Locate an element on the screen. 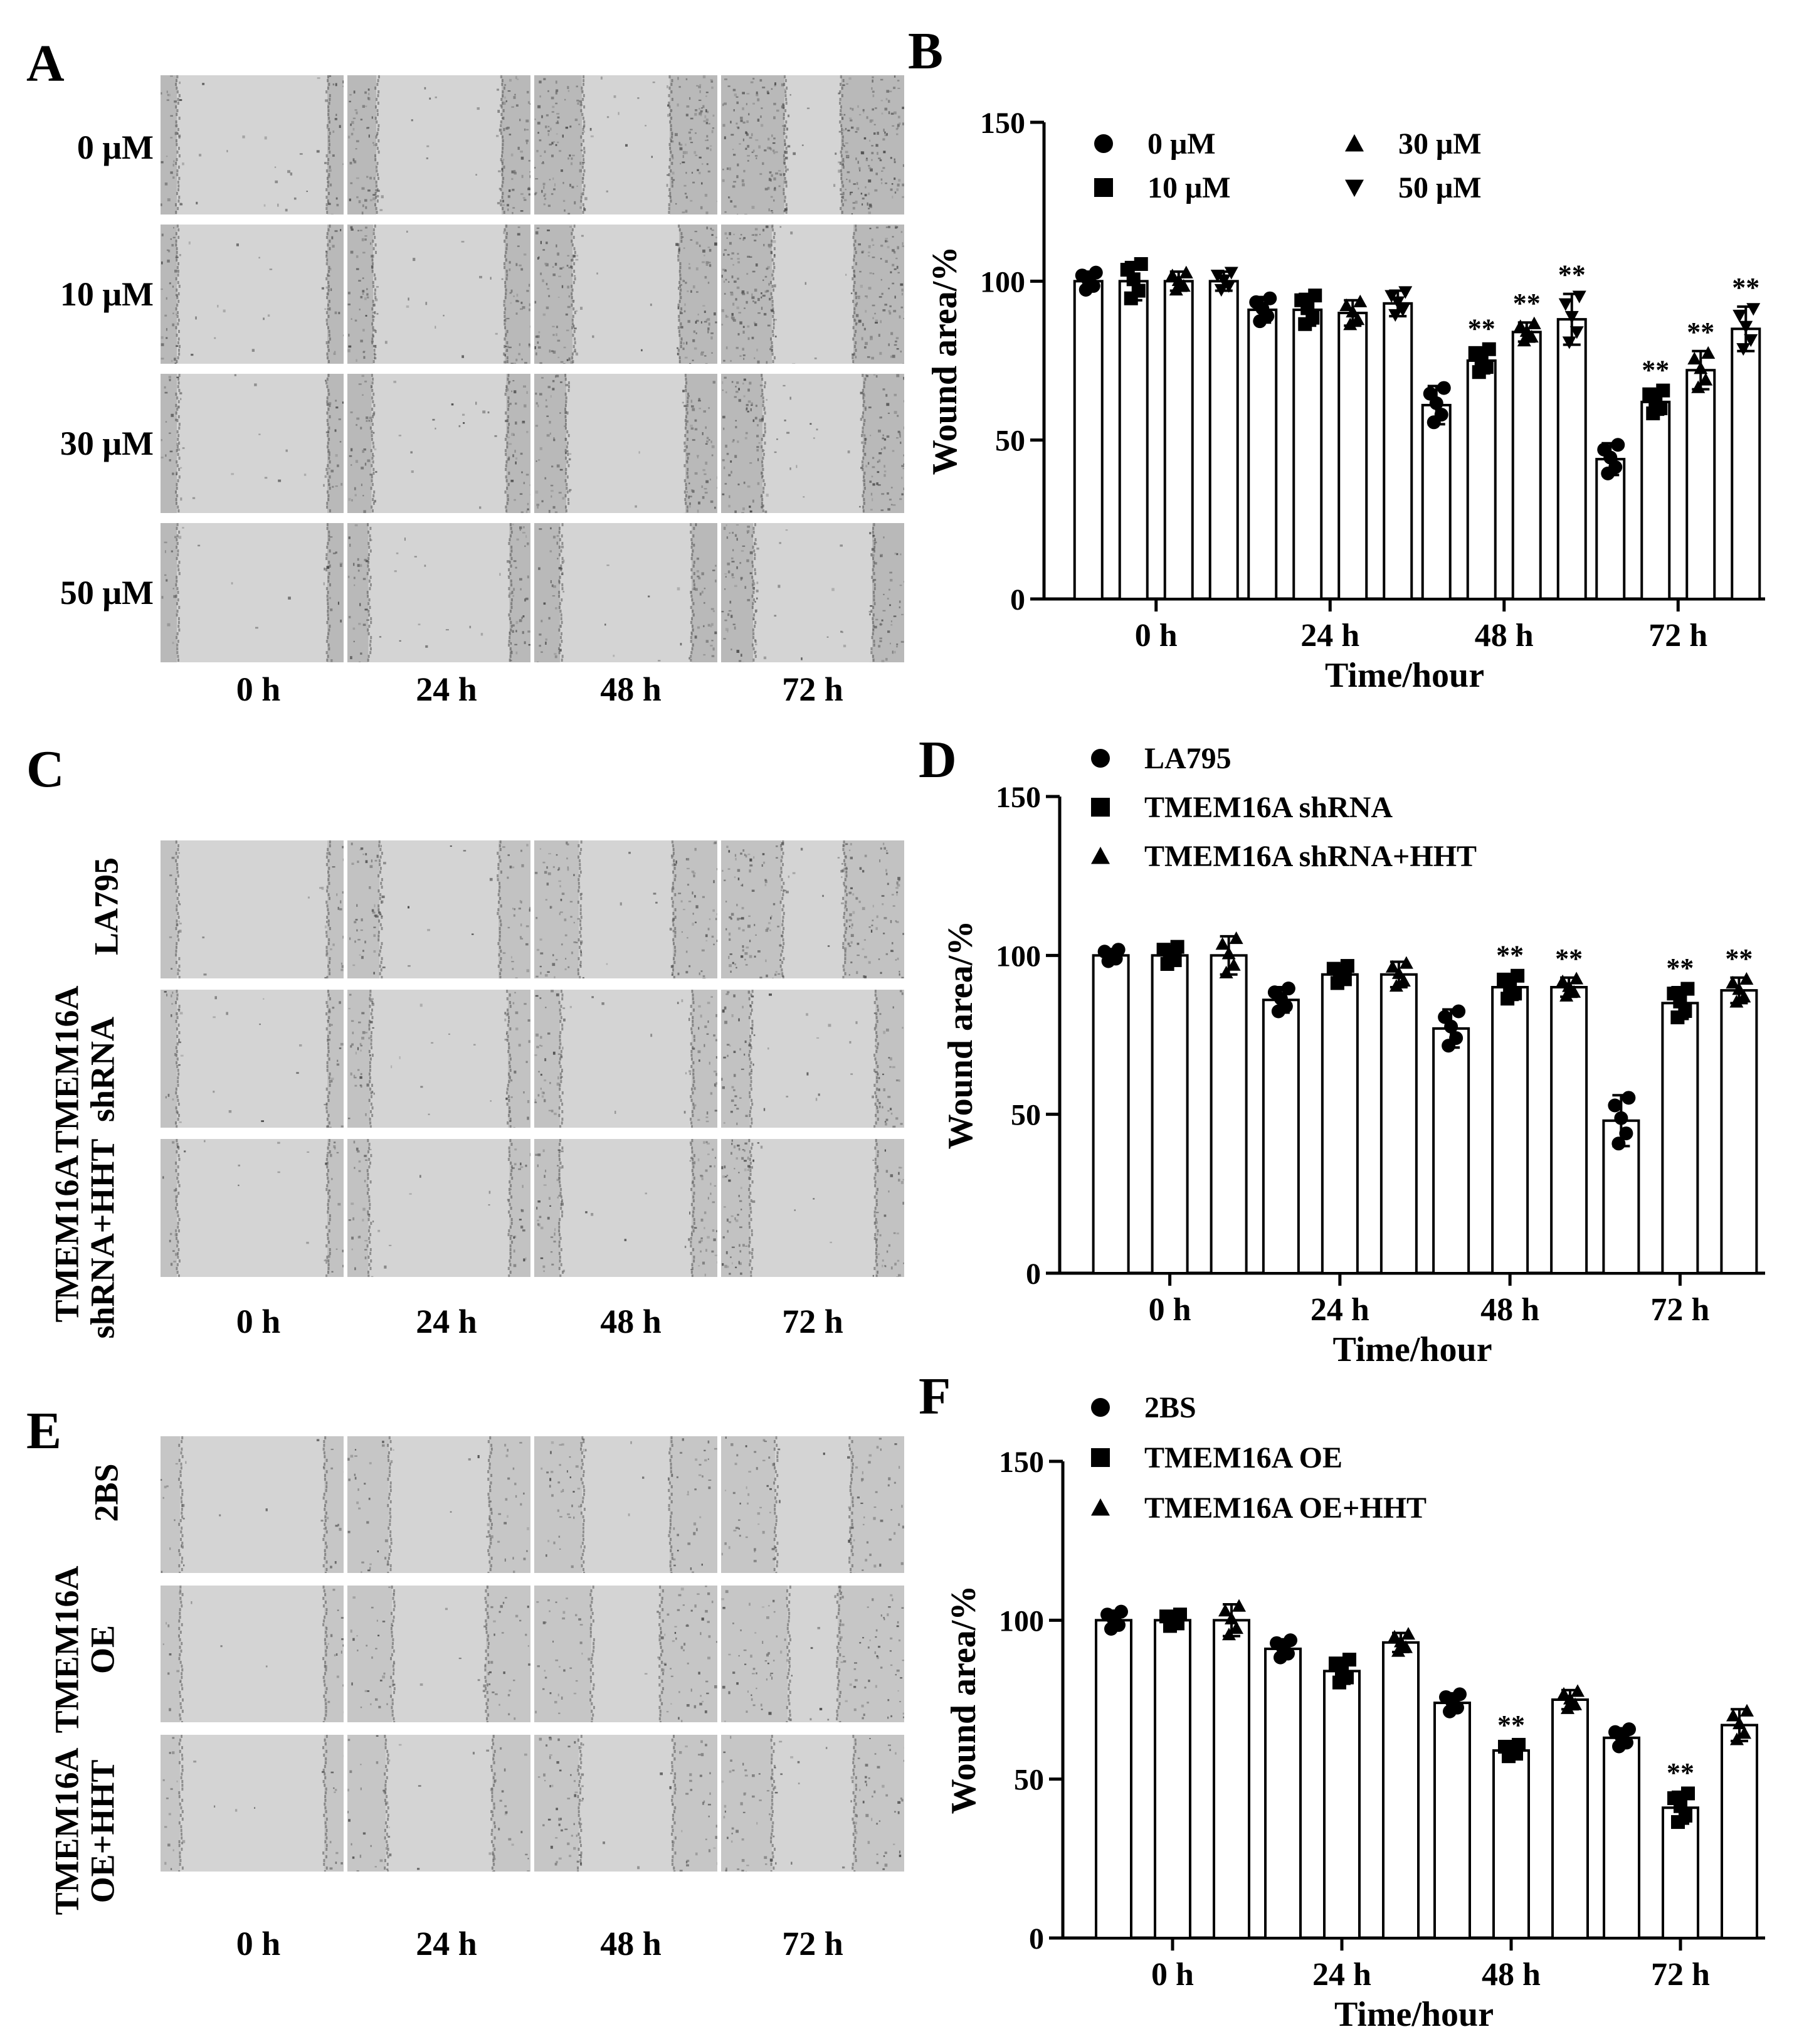 The image size is (1809, 2044). image-tile-a-r3-c2 is located at coordinates (625, 592).